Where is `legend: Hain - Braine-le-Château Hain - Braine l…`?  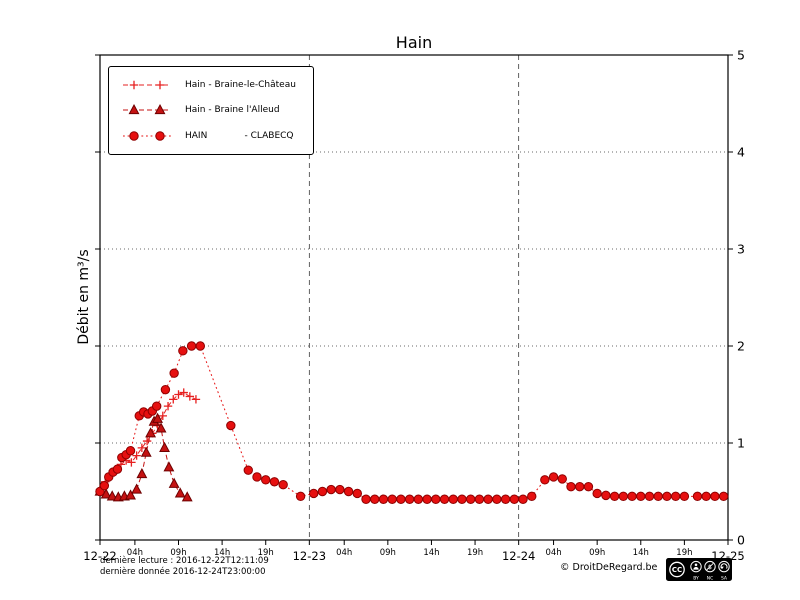
legend: Hain - Braine-le-Château Hain - Braine l… is located at coordinates (211, 110).